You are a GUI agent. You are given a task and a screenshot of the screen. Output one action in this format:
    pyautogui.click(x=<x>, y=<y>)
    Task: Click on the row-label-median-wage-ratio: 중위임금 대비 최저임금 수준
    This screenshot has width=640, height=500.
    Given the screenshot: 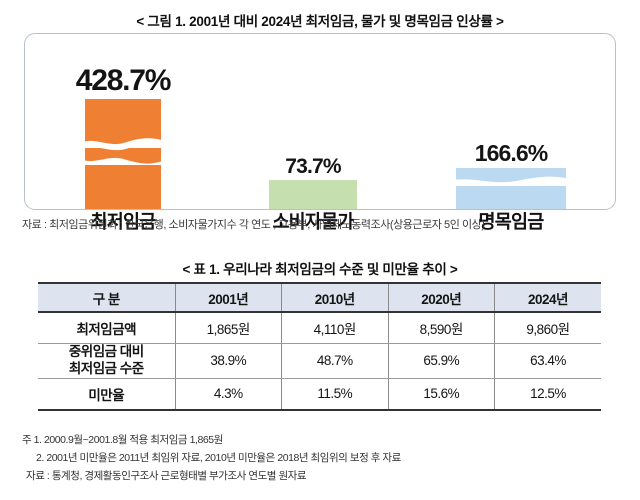 What is the action you would take?
    pyautogui.click(x=107, y=361)
    